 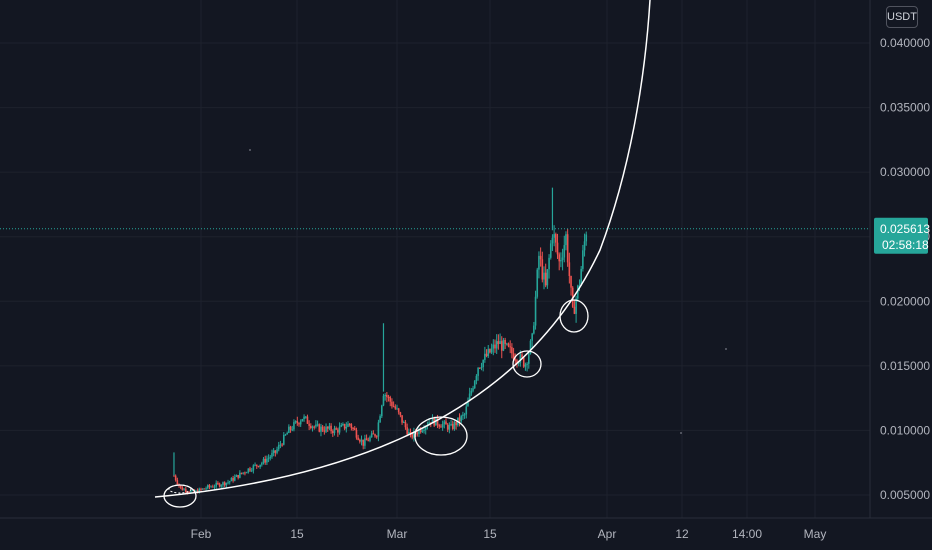 What do you see at coordinates (905, 366) in the screenshot?
I see `price-tick-label: 0.015000` at bounding box center [905, 366].